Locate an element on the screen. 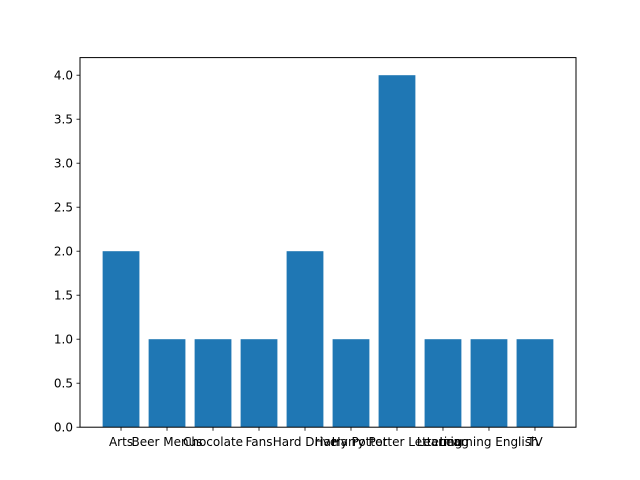 The height and width of the screenshot is (480, 640). y-tick-label-5: 2.5 is located at coordinates (63, 208).